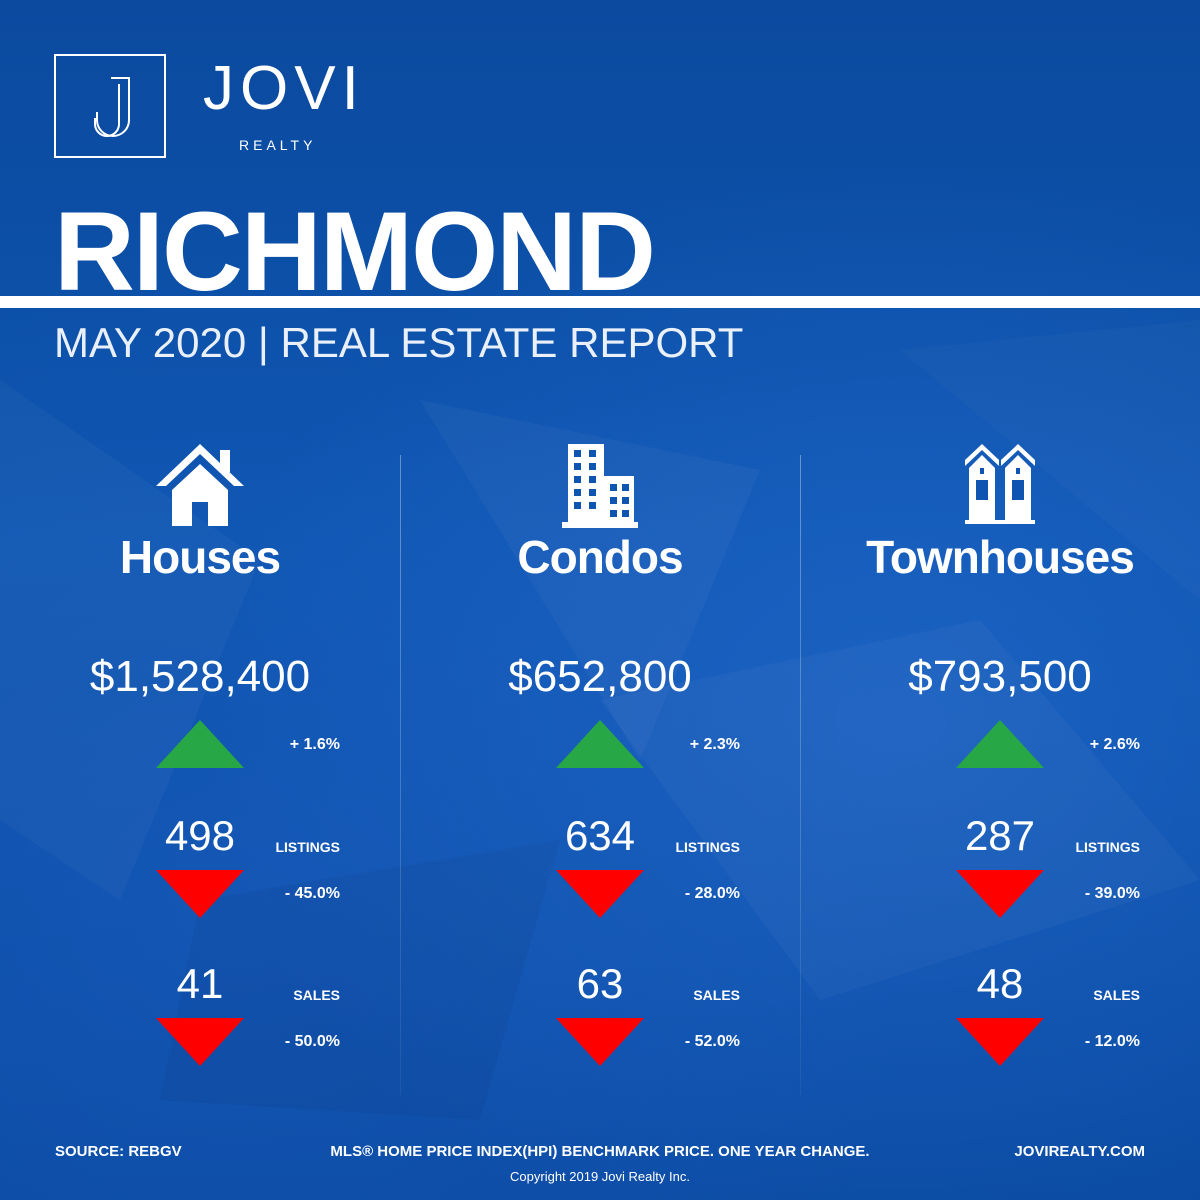 This screenshot has width=1200, height=1200. What do you see at coordinates (714, 744) in the screenshot?
I see `price-change: + 2.3%` at bounding box center [714, 744].